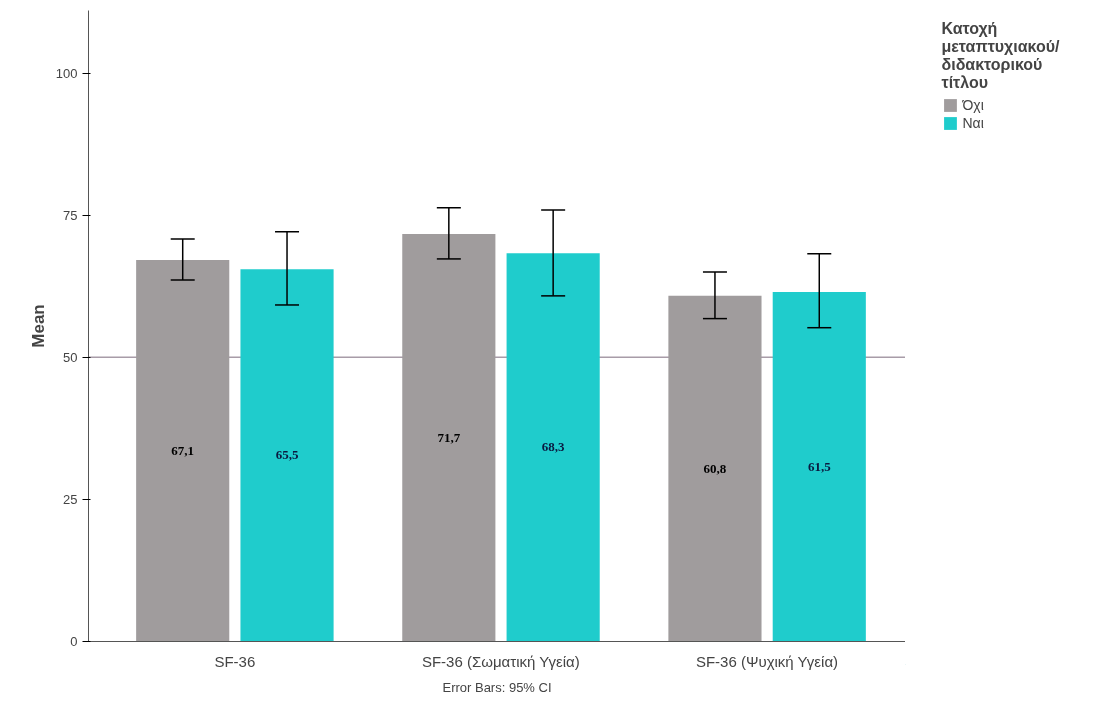 The image size is (1096, 722). What do you see at coordinates (500, 661) in the screenshot?
I see `x-tick-label: SF-36 (Σωματική Υγεία)` at bounding box center [500, 661].